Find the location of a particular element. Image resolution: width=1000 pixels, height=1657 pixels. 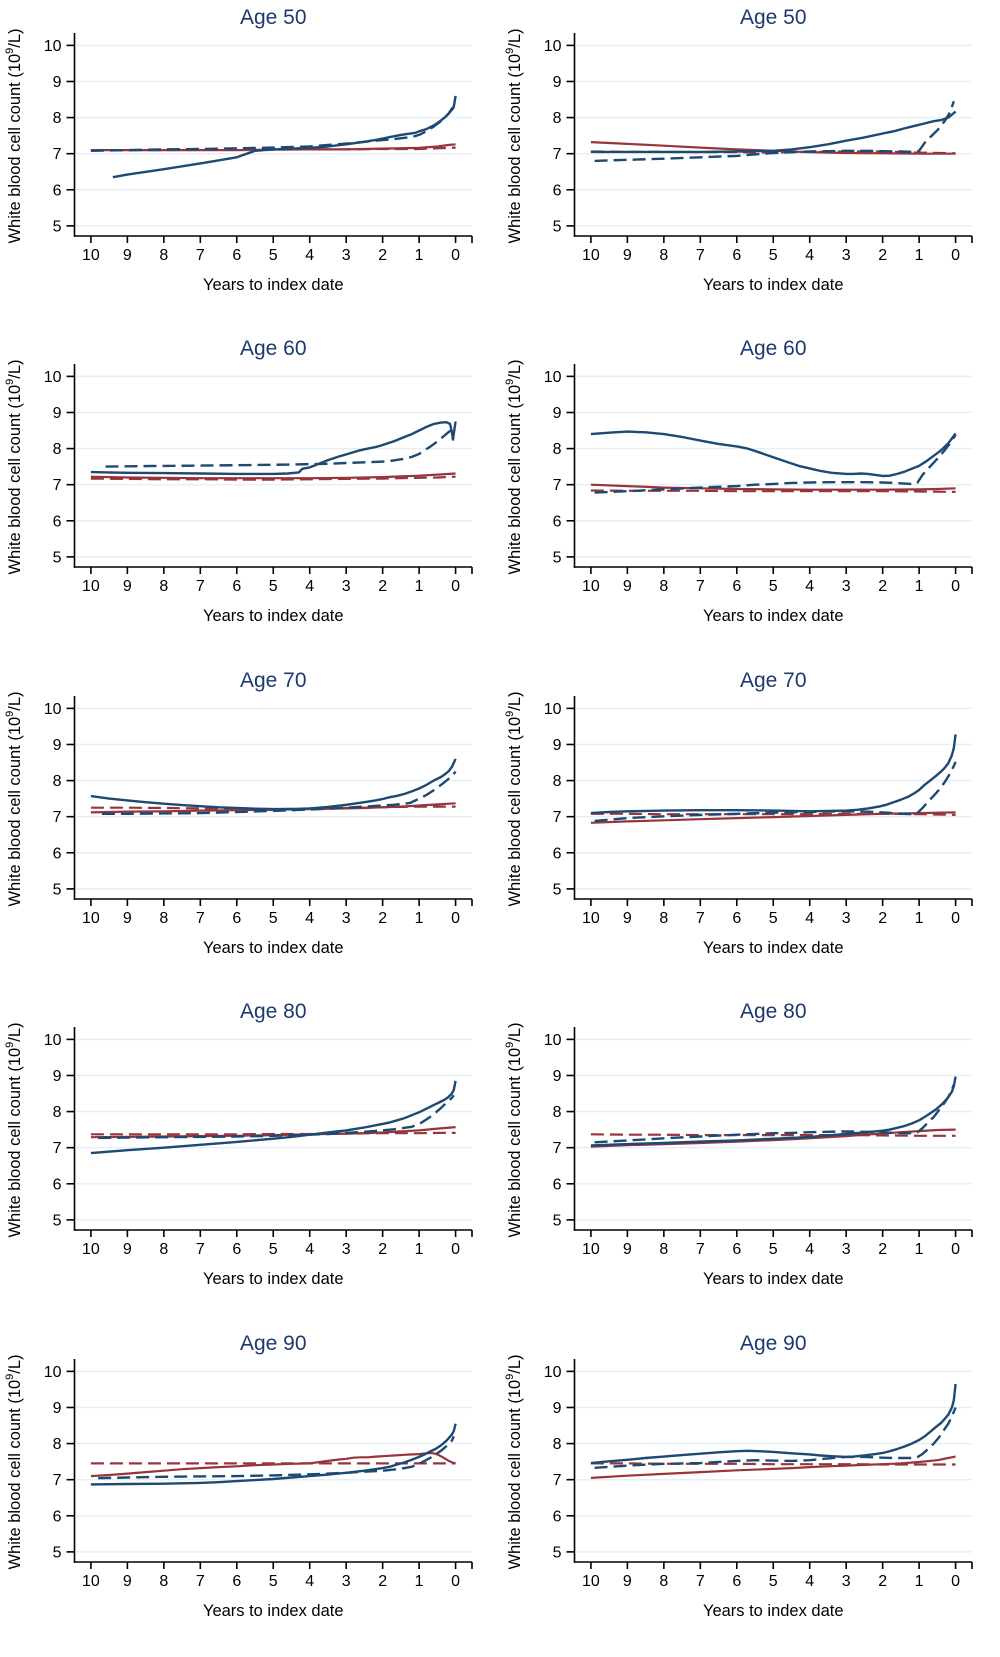

chart-title: Age 60 is located at coordinates (773, 348).